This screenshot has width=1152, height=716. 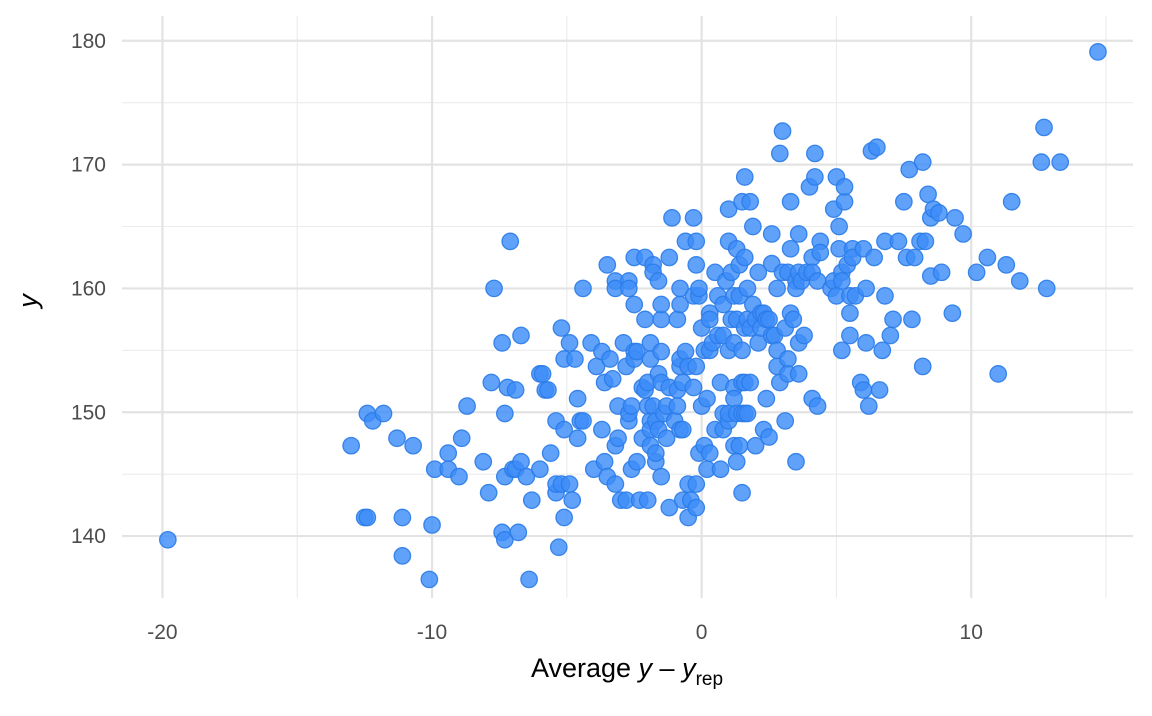 I want to click on x-tick-label: -20, so click(x=162, y=632).